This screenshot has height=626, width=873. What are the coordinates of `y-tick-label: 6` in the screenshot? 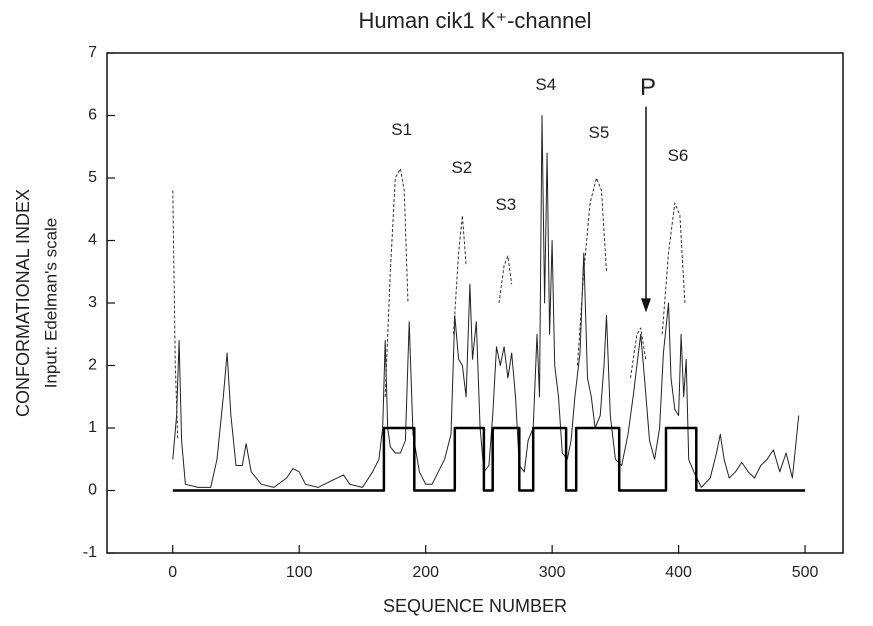 It's located at (92, 115).